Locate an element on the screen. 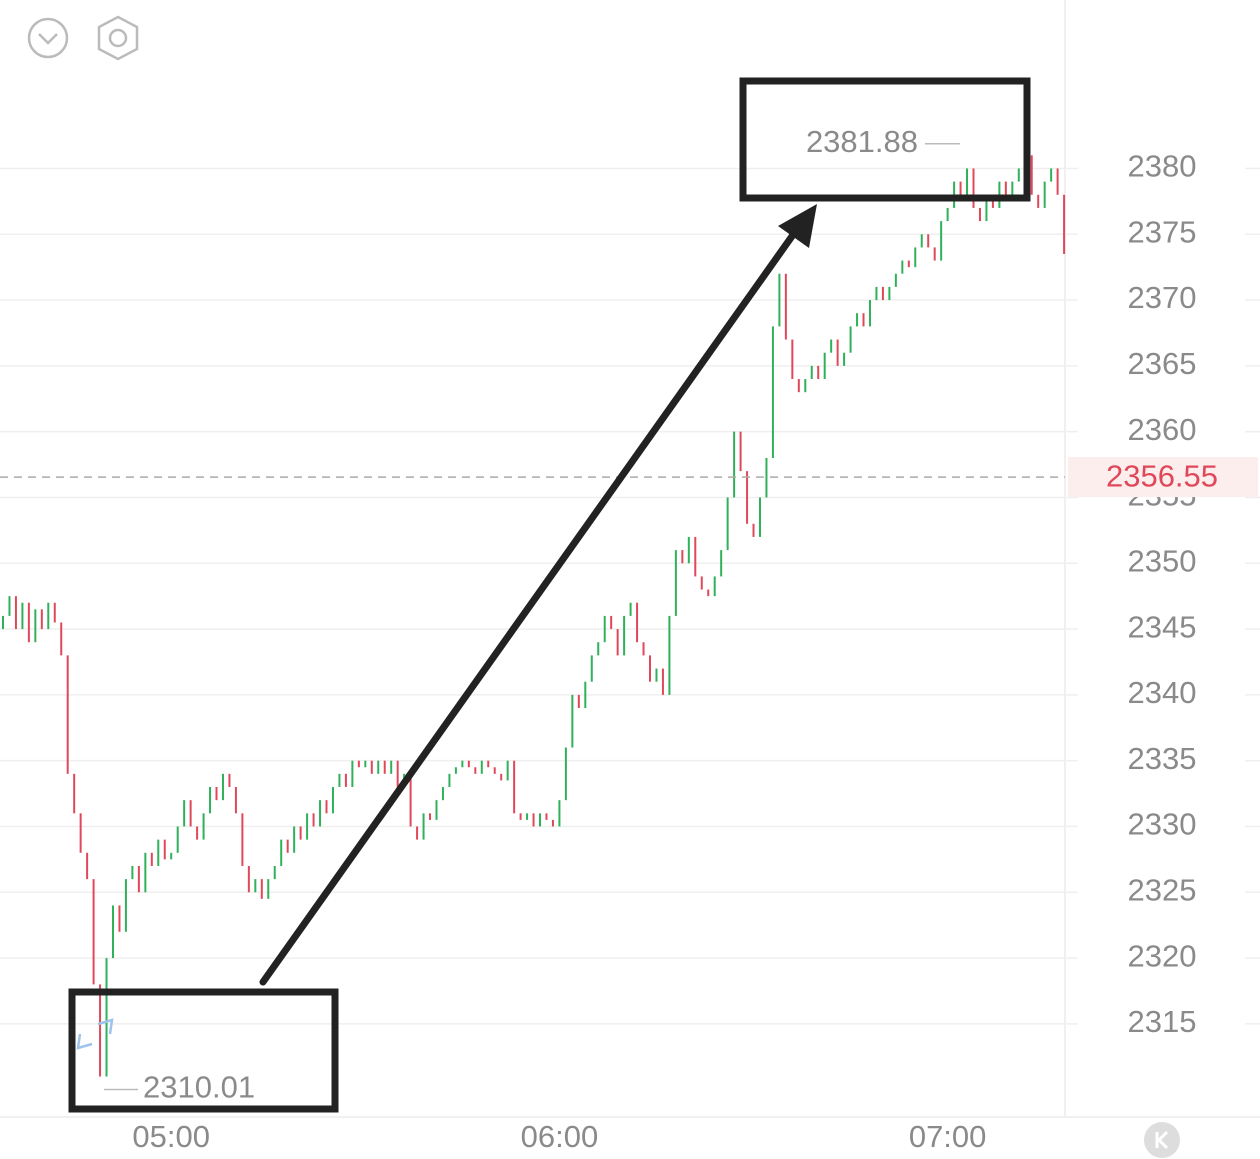 Image resolution: width=1260 pixels, height=1159 pixels. y-tick-label: 2320 is located at coordinates (1162, 955).